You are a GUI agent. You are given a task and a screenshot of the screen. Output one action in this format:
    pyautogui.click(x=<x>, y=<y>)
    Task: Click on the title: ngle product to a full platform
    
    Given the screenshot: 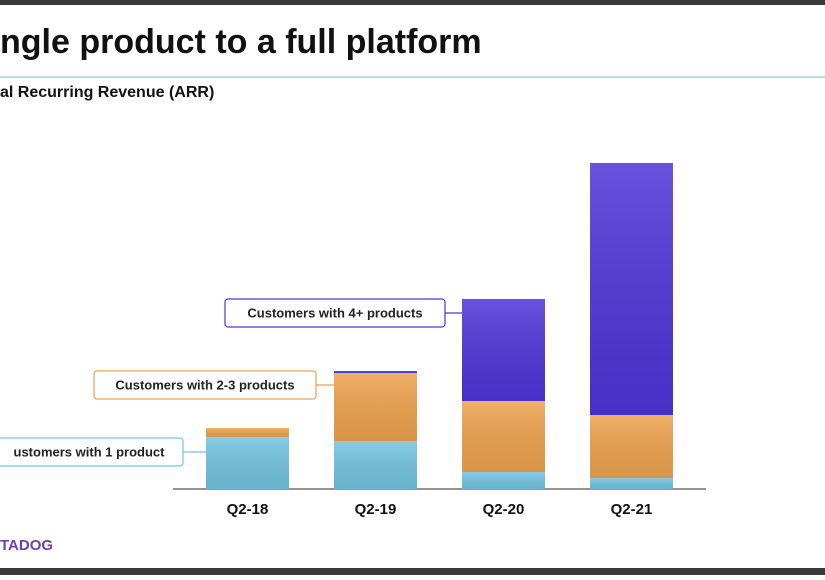 What is the action you would take?
    pyautogui.click(x=241, y=42)
    